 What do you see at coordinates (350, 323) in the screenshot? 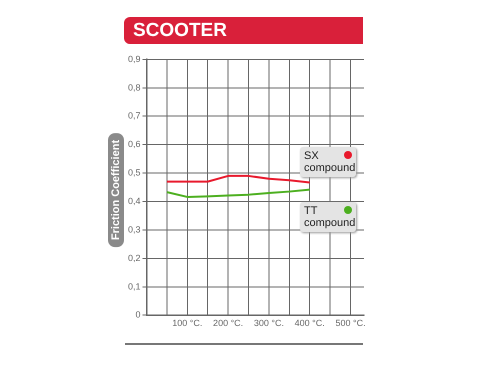
I see `x-tick-label: 500 °C.` at bounding box center [350, 323].